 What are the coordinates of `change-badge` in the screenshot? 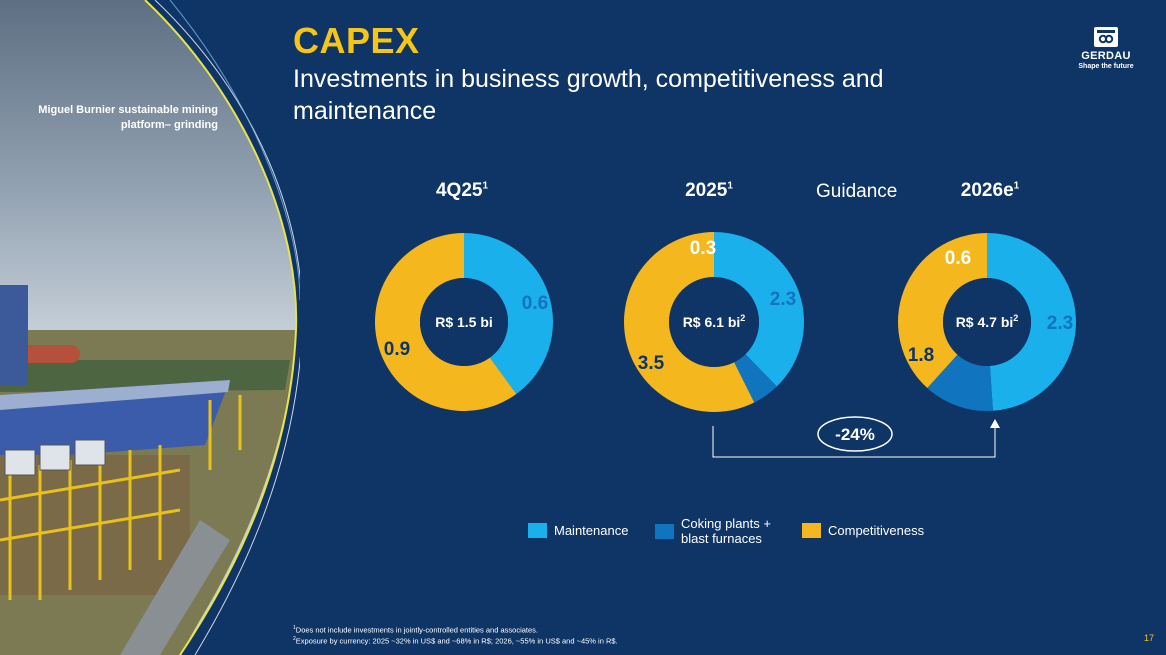 It's located at (855, 434).